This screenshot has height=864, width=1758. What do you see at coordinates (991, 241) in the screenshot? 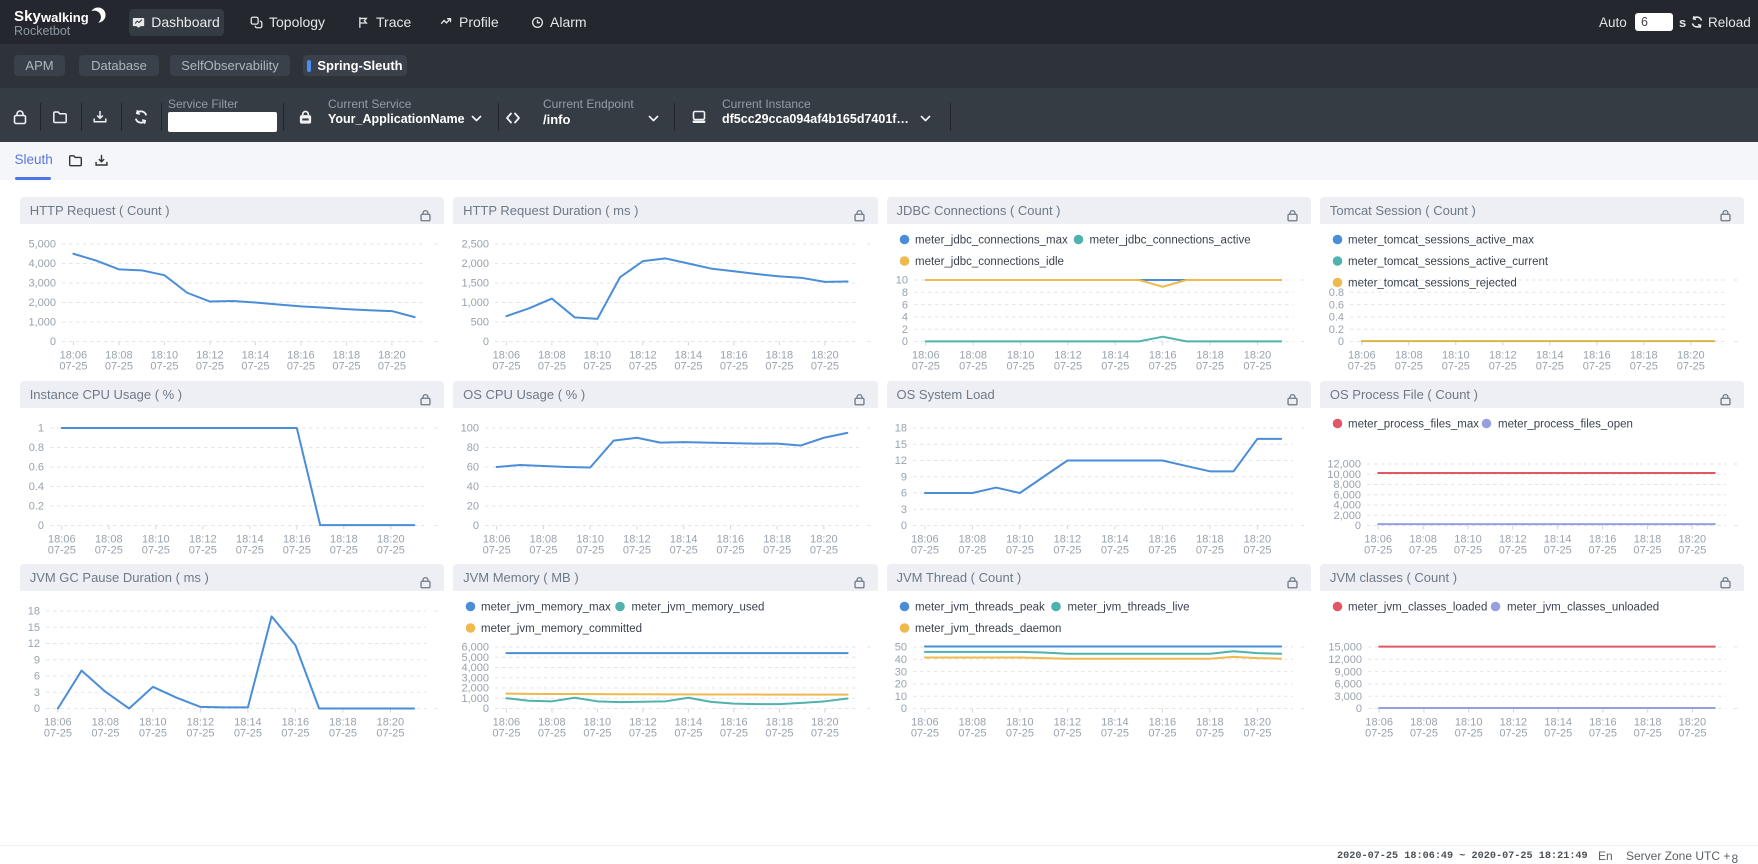
I see `svg-text: meter_jdbc_connections_max` at bounding box center [991, 241].